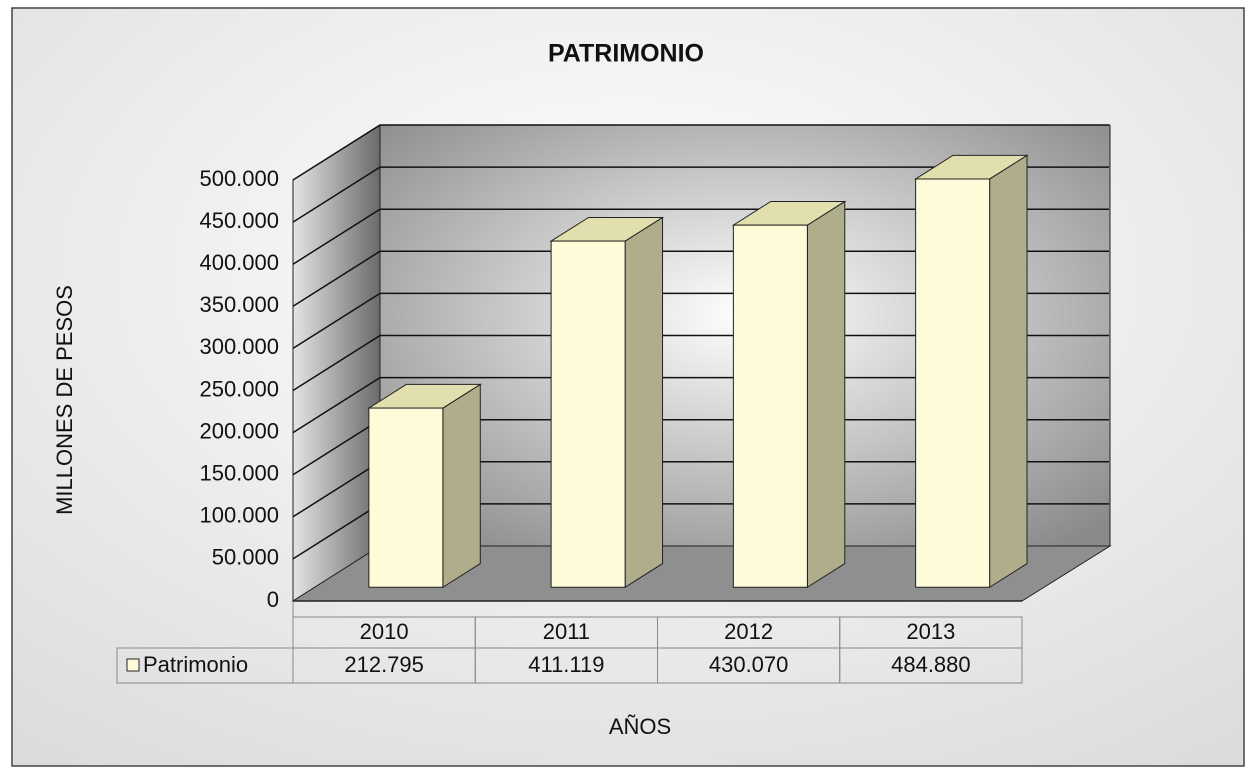  I want to click on value-label: 212.795, so click(384, 664).